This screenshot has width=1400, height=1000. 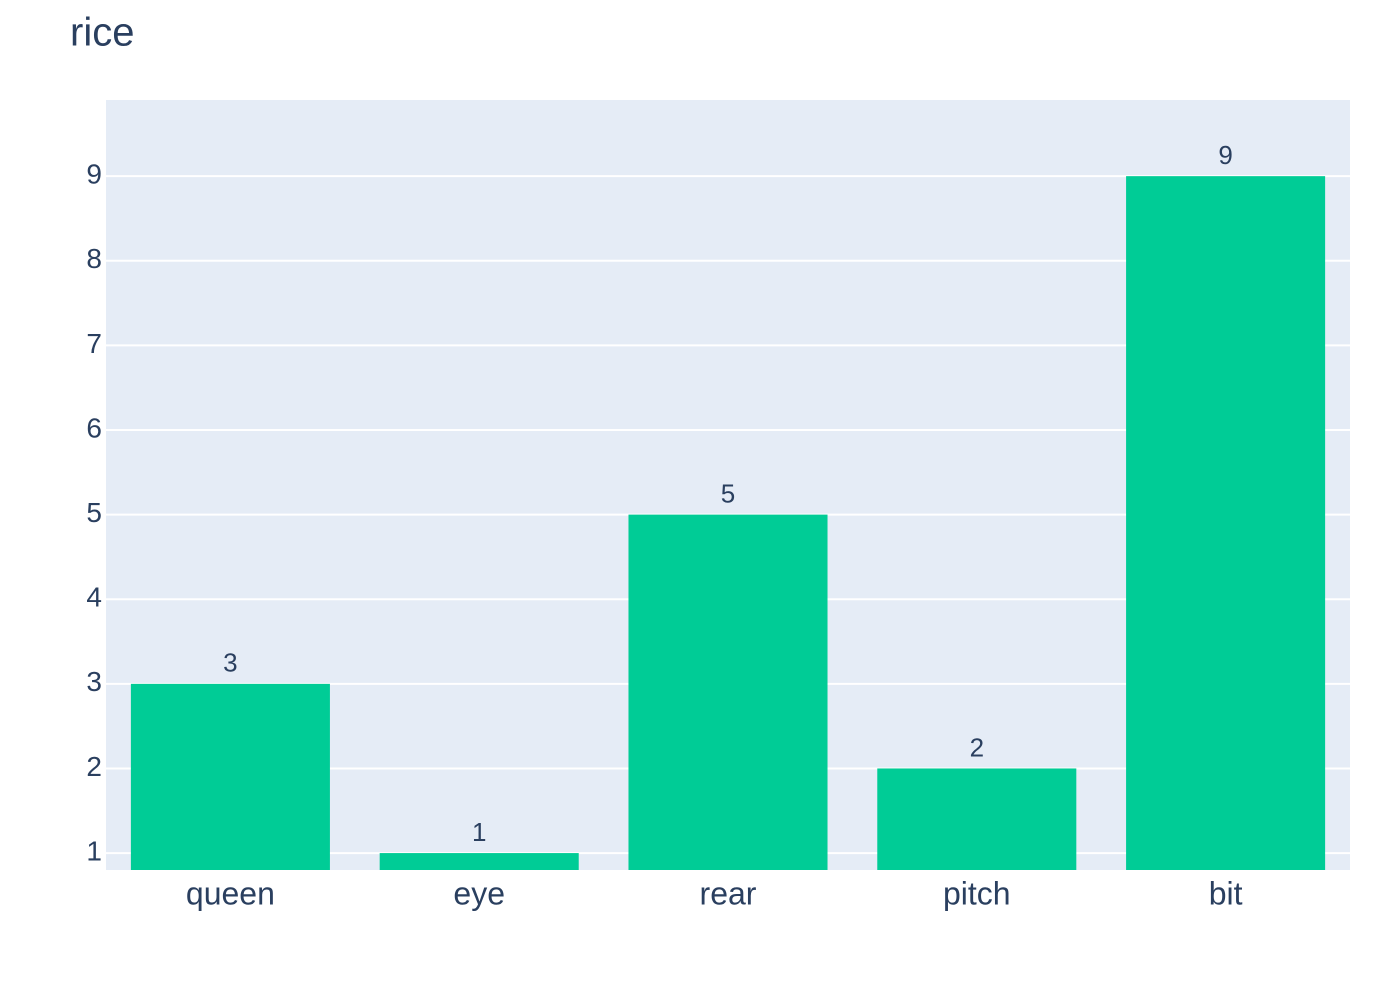 What do you see at coordinates (94, 512) in the screenshot?
I see `y-tick-label: 5` at bounding box center [94, 512].